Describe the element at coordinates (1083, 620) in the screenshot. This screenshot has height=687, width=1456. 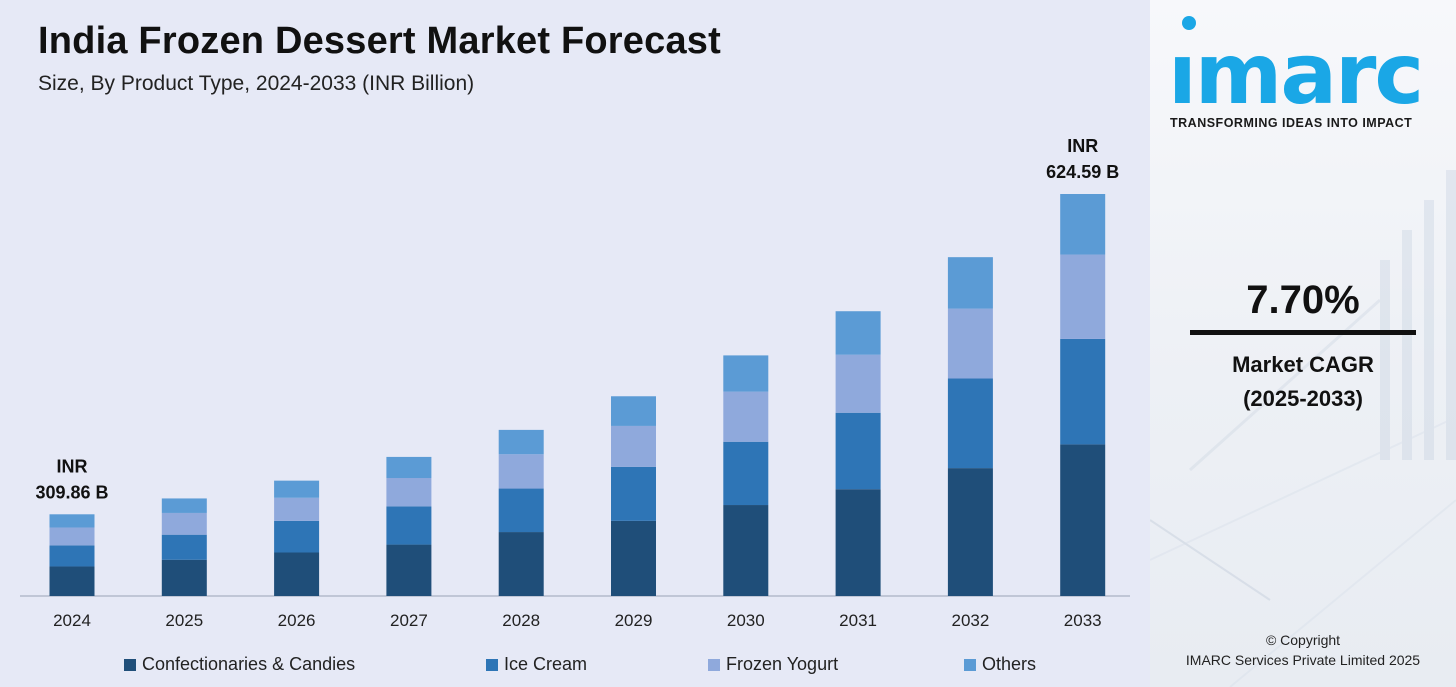
I see `x-tick-label: 2033` at that location.